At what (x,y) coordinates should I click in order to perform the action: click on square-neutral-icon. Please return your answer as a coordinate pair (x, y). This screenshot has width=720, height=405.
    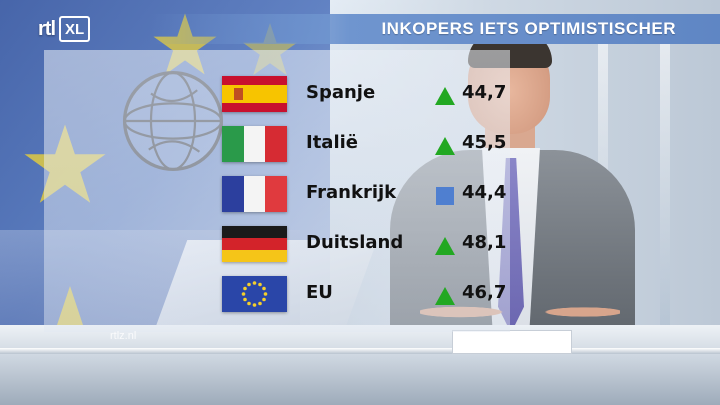
    Looking at the image, I should click on (445, 196).